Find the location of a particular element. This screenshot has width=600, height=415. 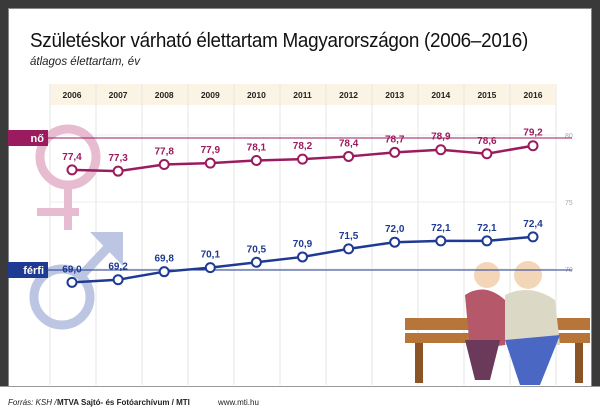

url-link: www.mti.hu is located at coordinates (238, 402).